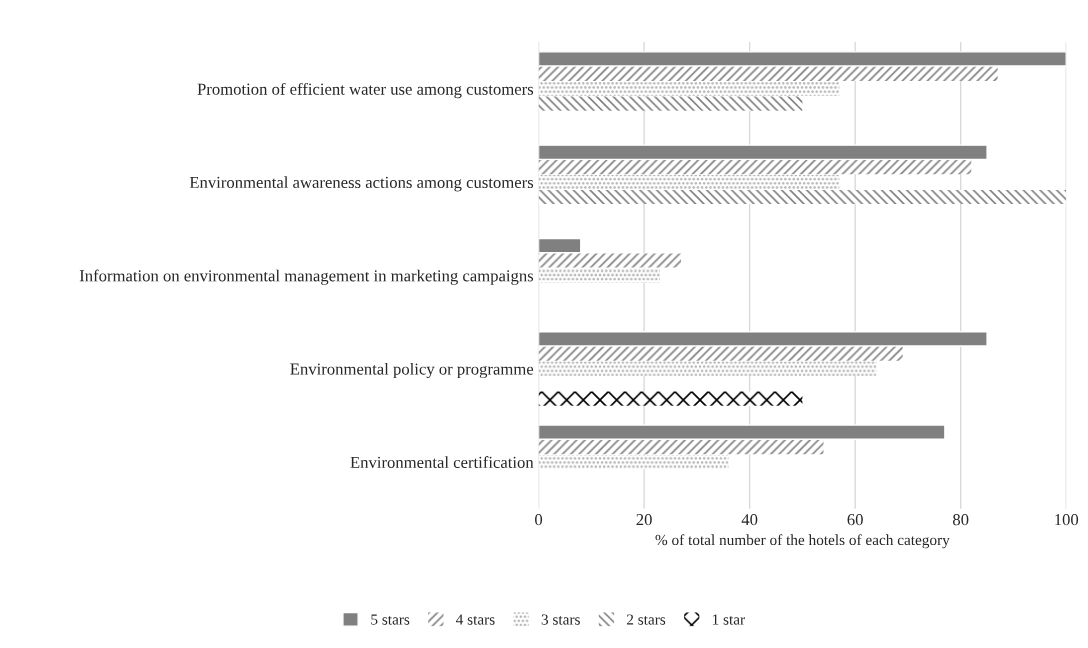 This screenshot has height=648, width=1088. I want to click on x-tick-label: 0, so click(539, 520).